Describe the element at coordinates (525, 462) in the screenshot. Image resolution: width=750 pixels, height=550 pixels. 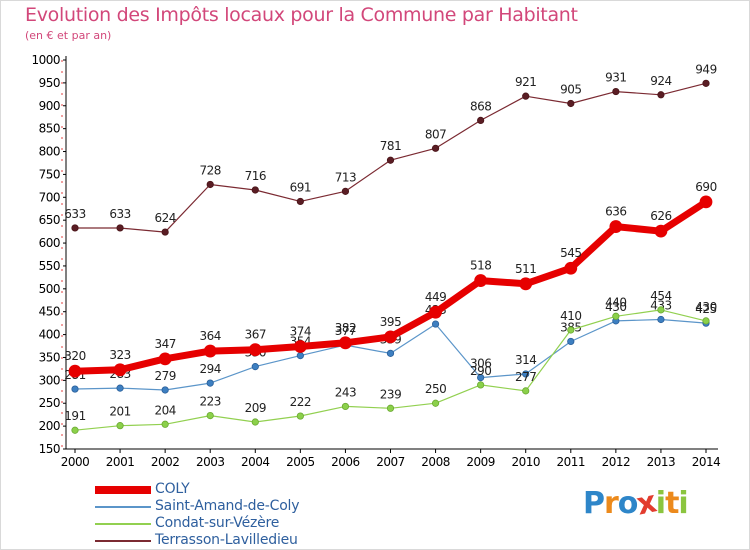
I see `x-tick-label: 2010` at that location.